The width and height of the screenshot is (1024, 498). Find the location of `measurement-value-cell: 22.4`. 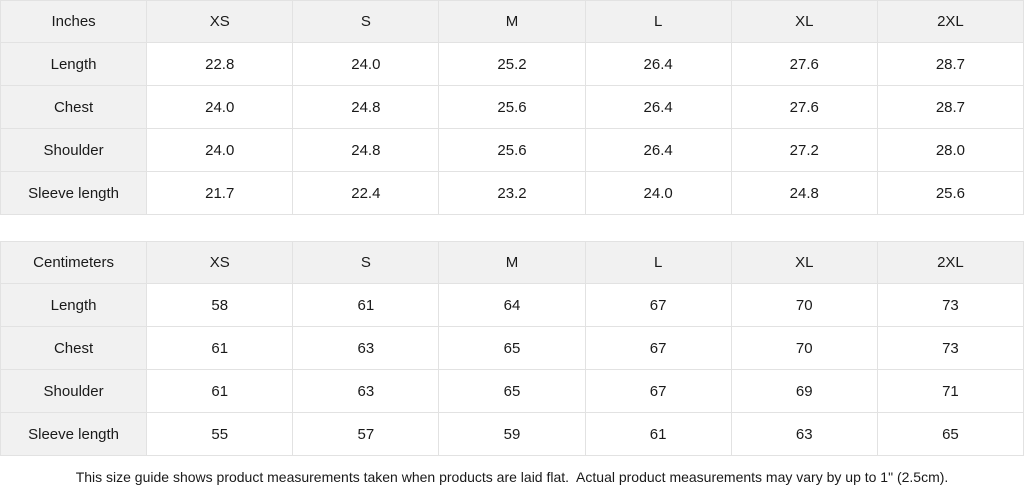

measurement-value-cell: 22.4 is located at coordinates (366, 193).